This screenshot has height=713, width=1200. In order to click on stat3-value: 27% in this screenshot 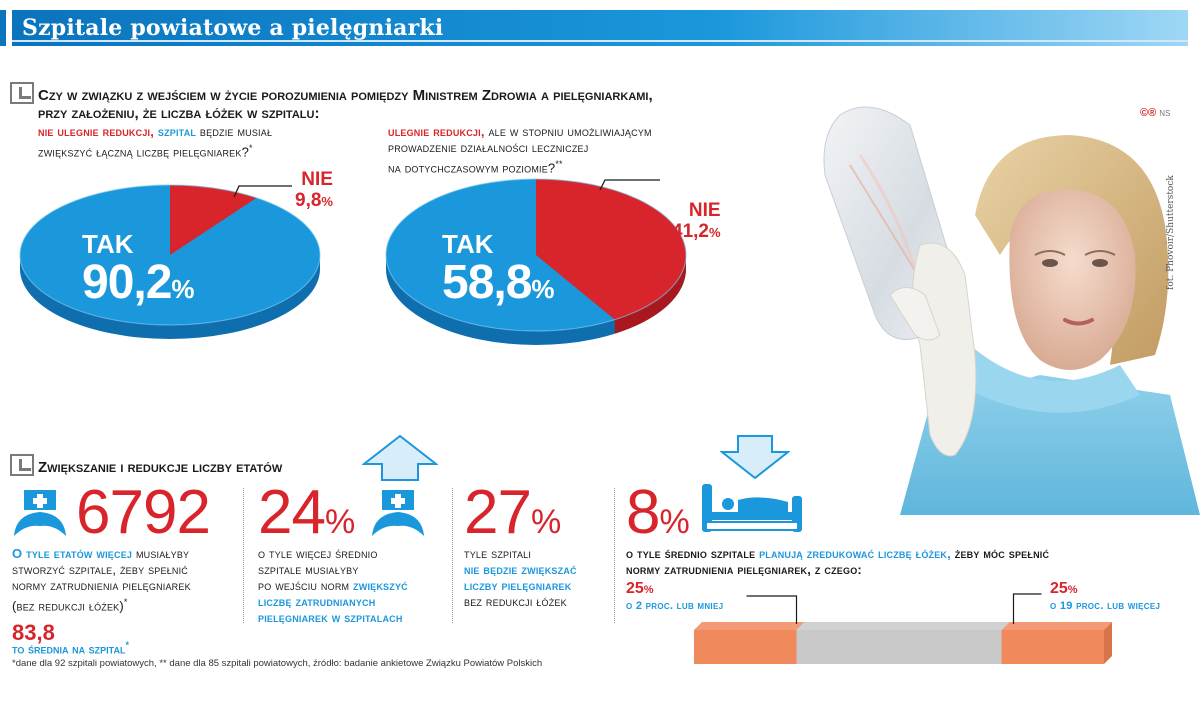, I will do `click(512, 512)`.